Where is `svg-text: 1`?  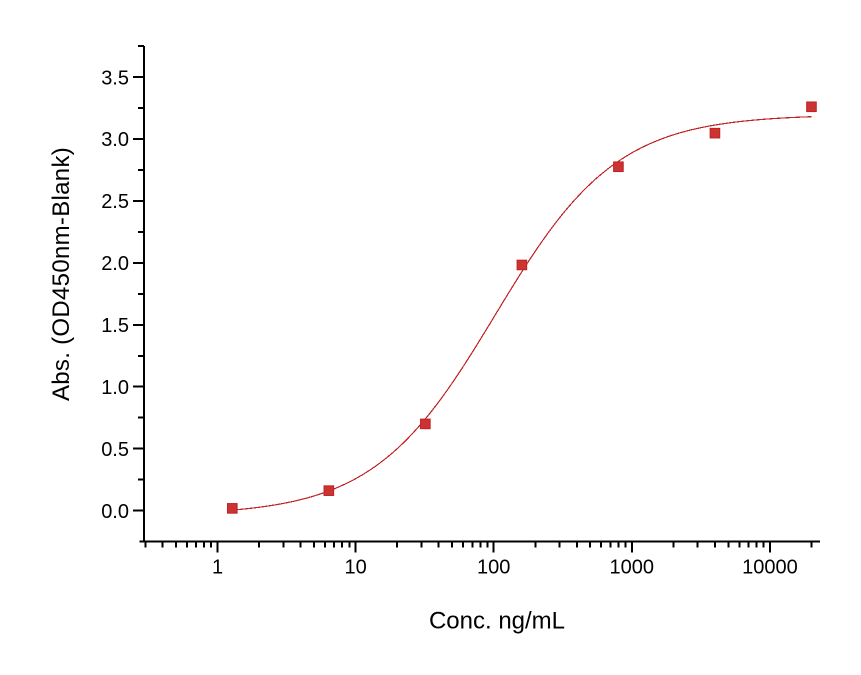
svg-text: 1 is located at coordinates (217, 568).